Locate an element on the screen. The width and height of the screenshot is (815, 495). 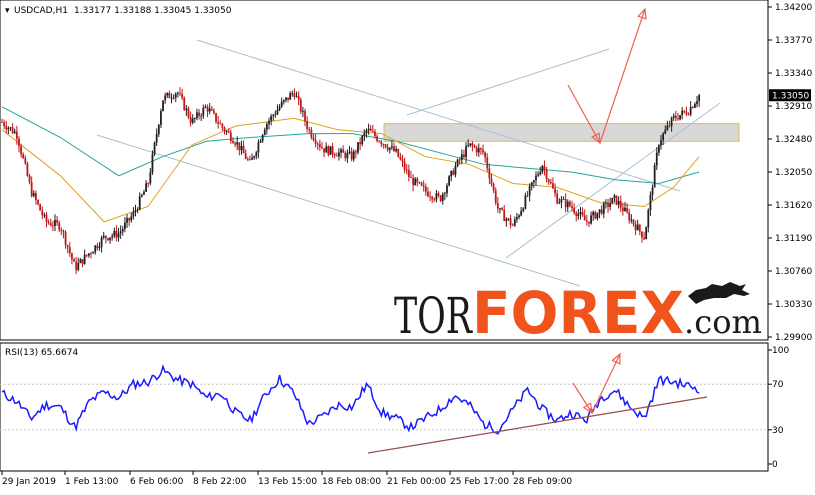
forecast-arrows-price is located at coordinates (607, 76).